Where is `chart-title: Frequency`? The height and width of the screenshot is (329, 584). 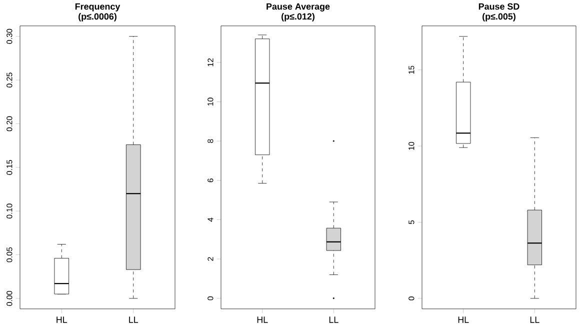
chart-title: Frequency is located at coordinates (97, 7).